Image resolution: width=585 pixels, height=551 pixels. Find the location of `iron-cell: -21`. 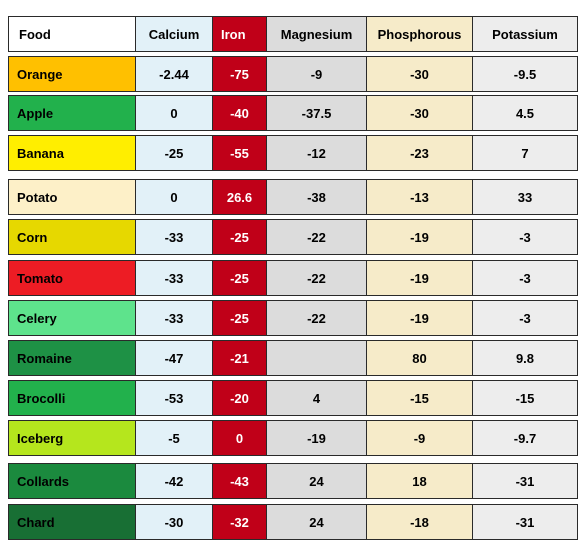

iron-cell: -21 is located at coordinates (239, 358).